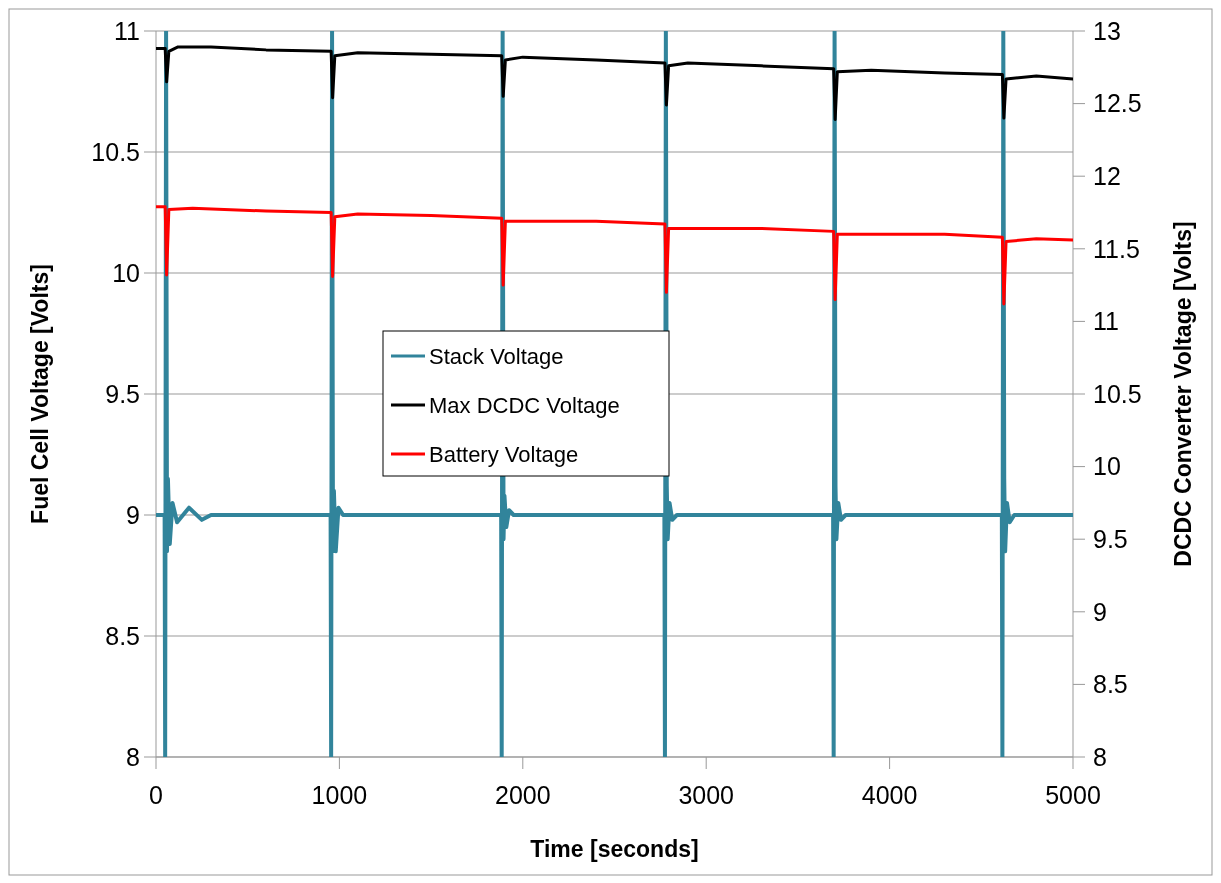  What do you see at coordinates (1106, 321) in the screenshot?
I see `y2-tick-label: 11` at bounding box center [1106, 321].